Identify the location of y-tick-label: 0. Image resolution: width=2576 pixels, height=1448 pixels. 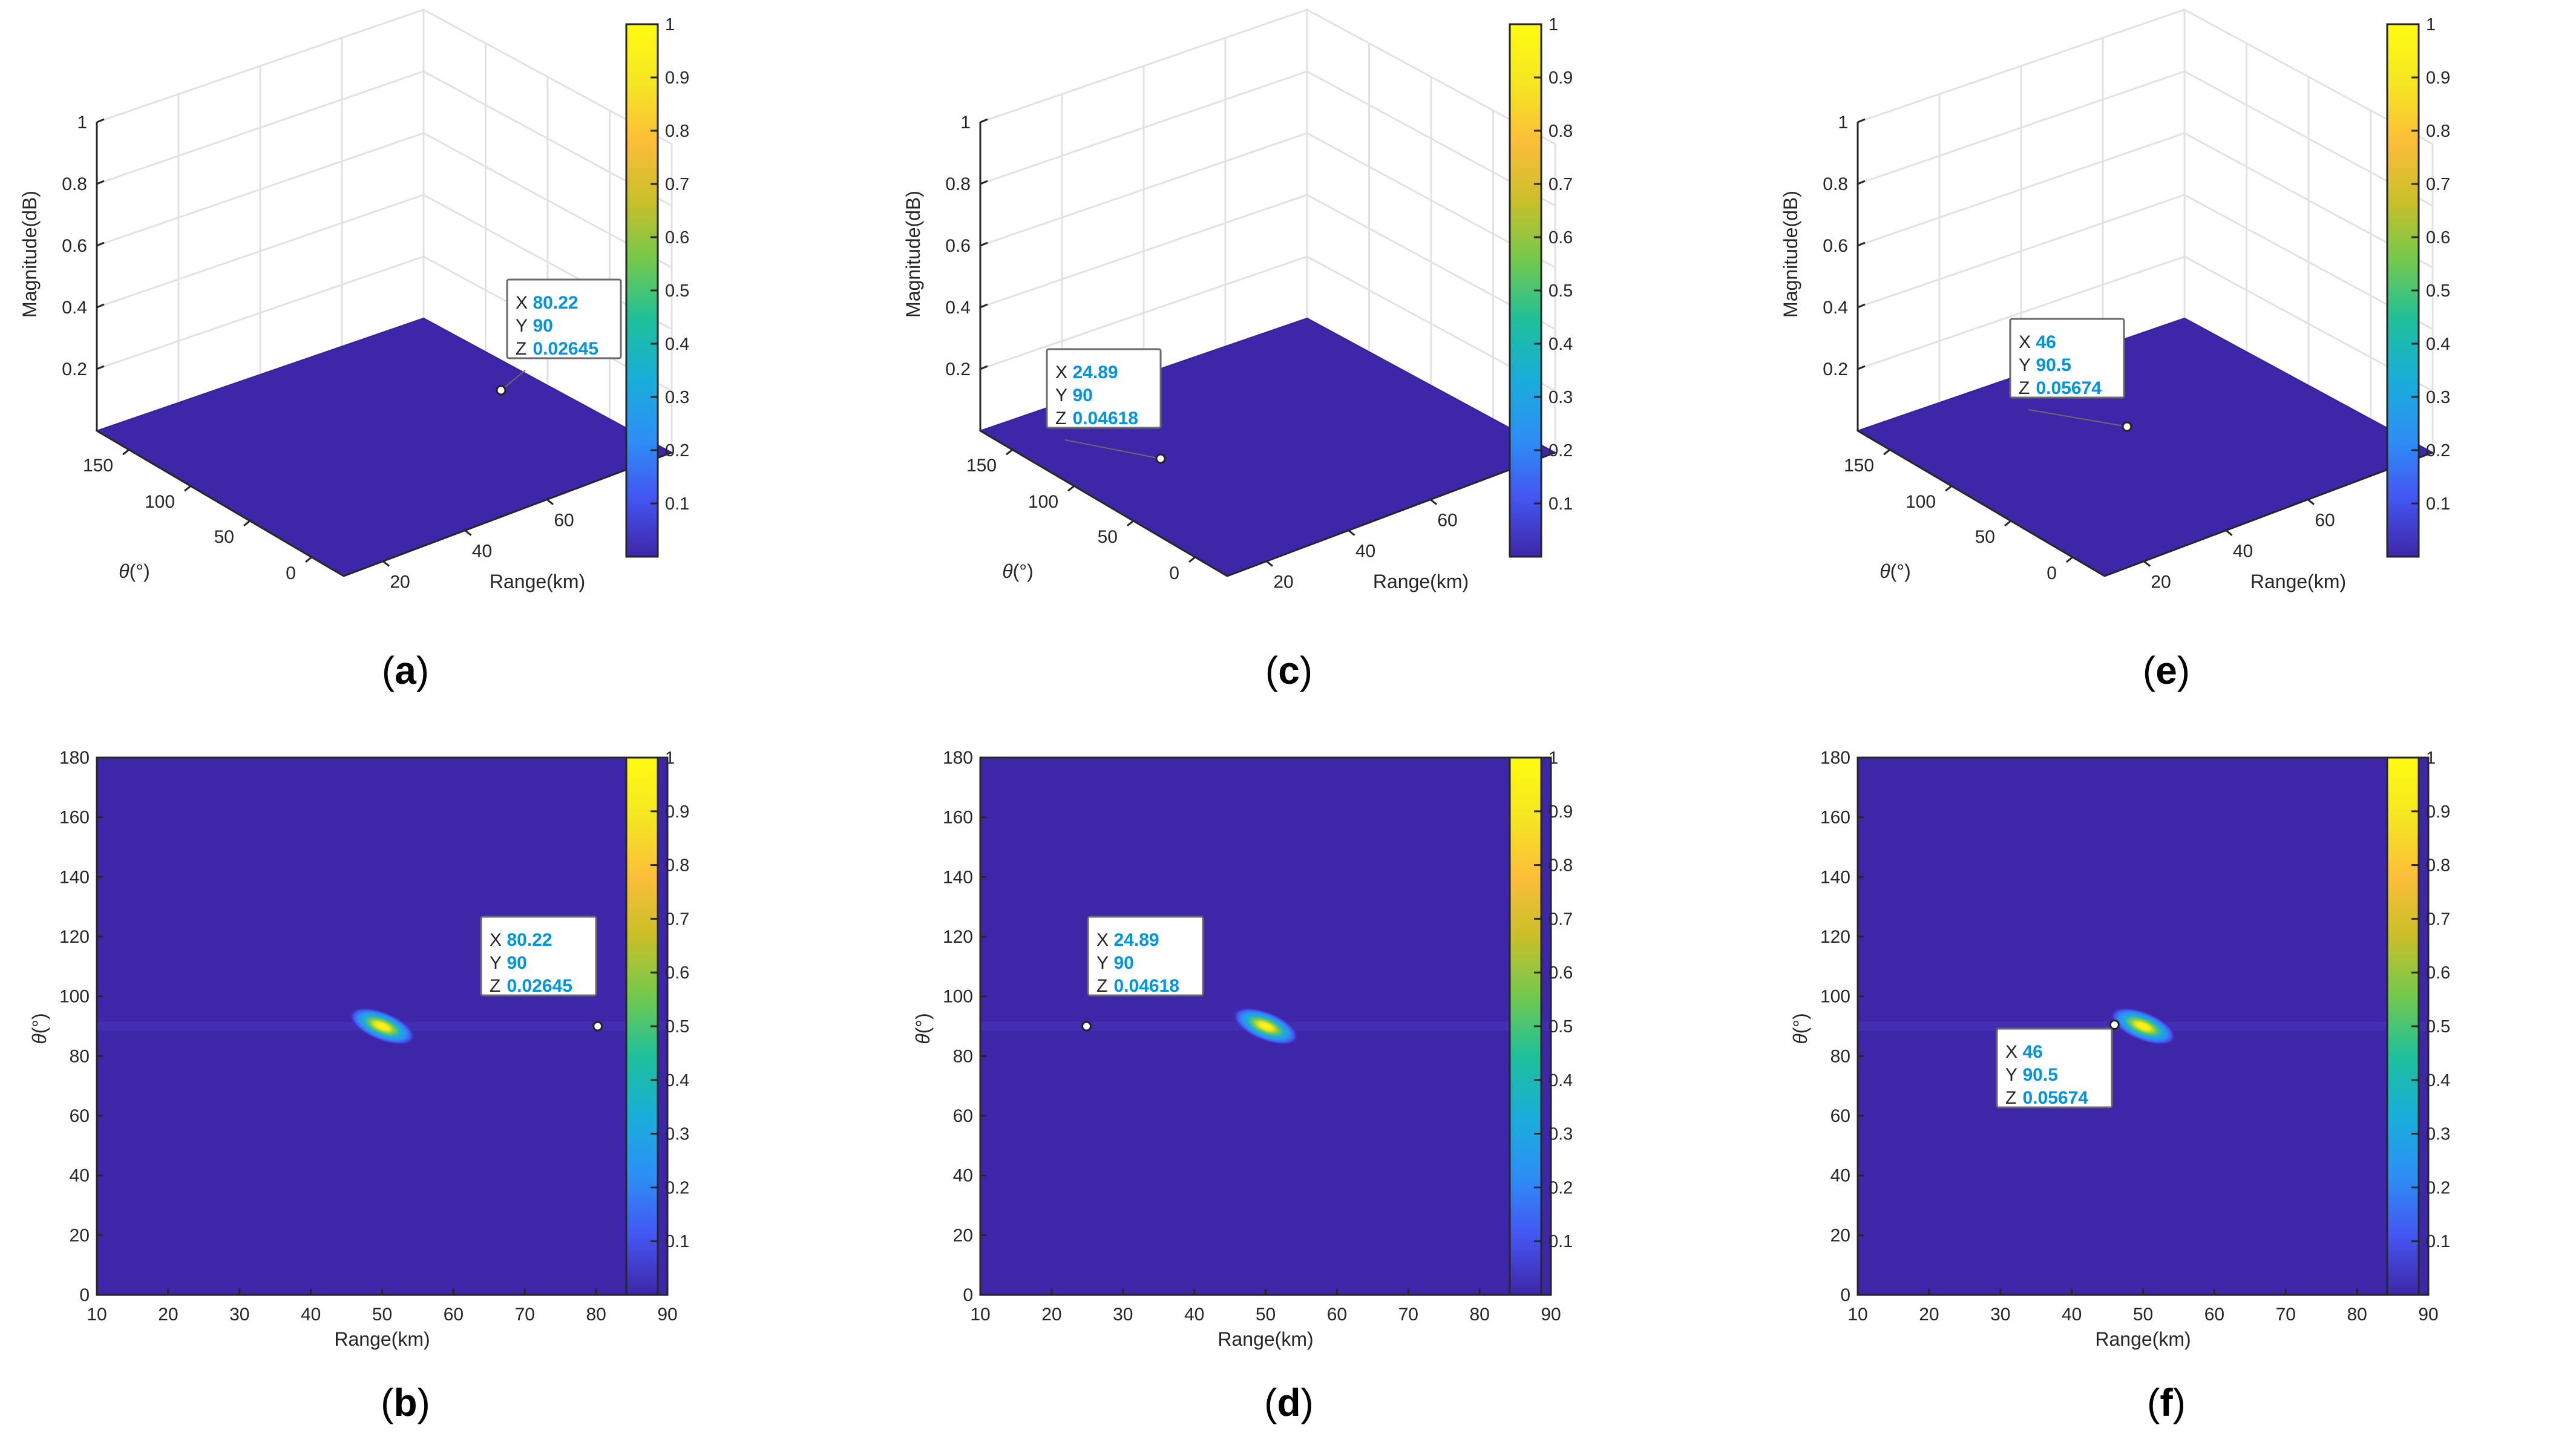
(968, 1295).